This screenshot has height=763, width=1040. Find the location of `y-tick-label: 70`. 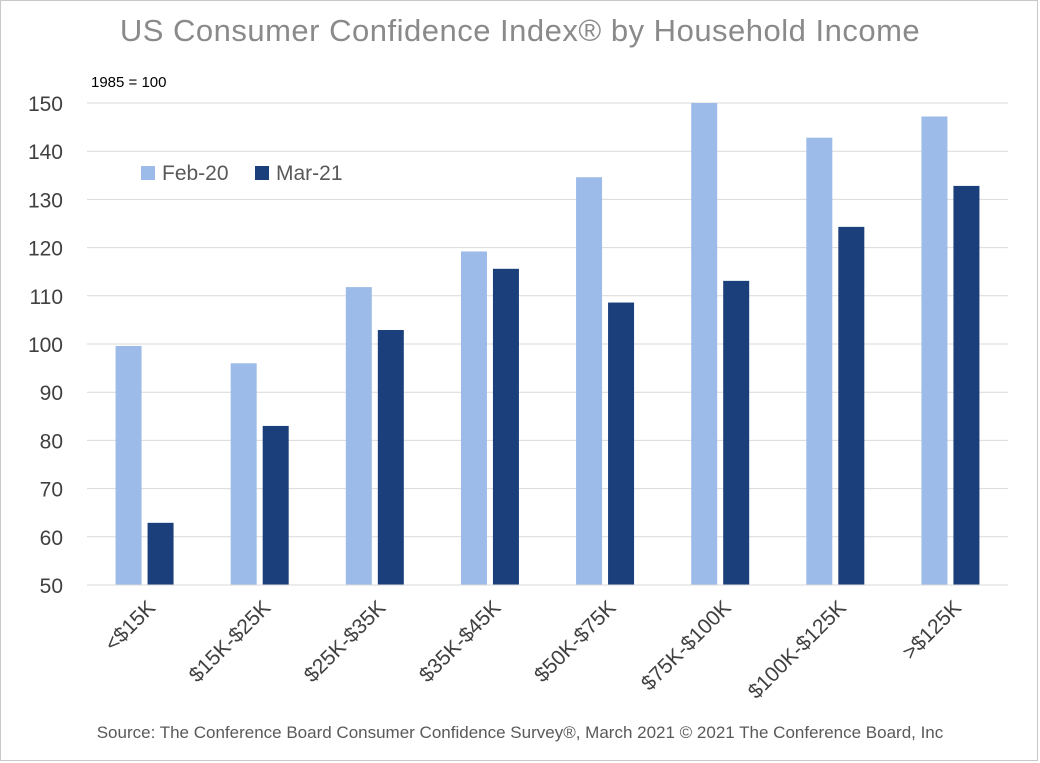

y-tick-label: 70 is located at coordinates (51, 490).